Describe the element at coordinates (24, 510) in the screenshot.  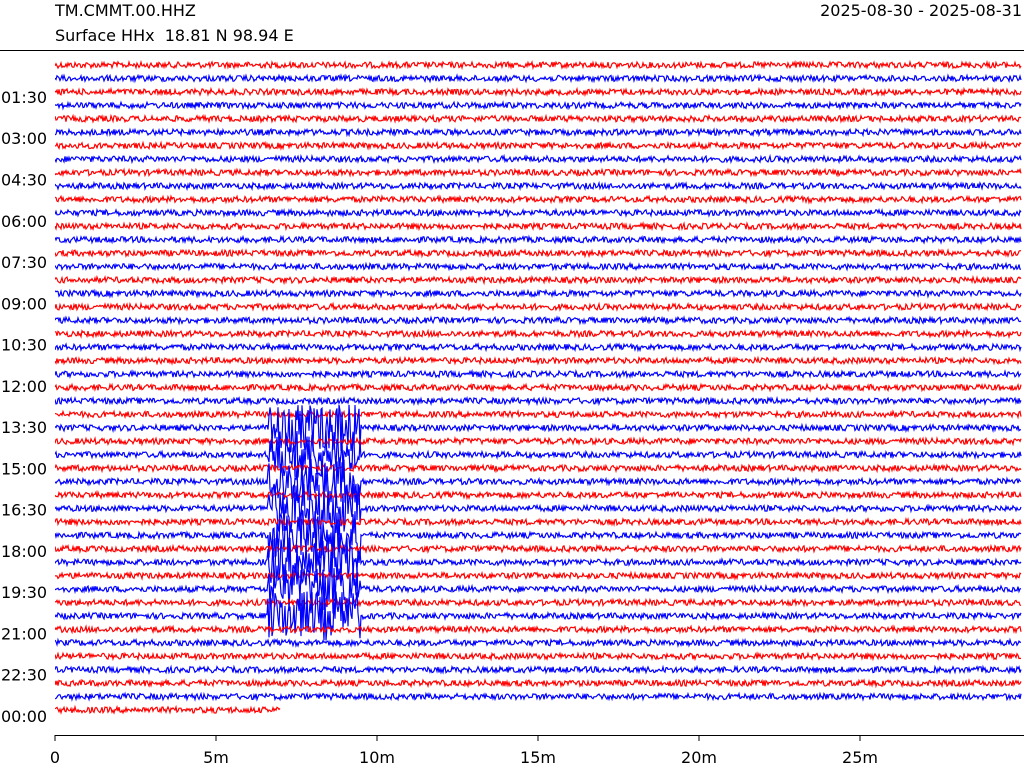
I see `y-tick-label: 16:30` at that location.